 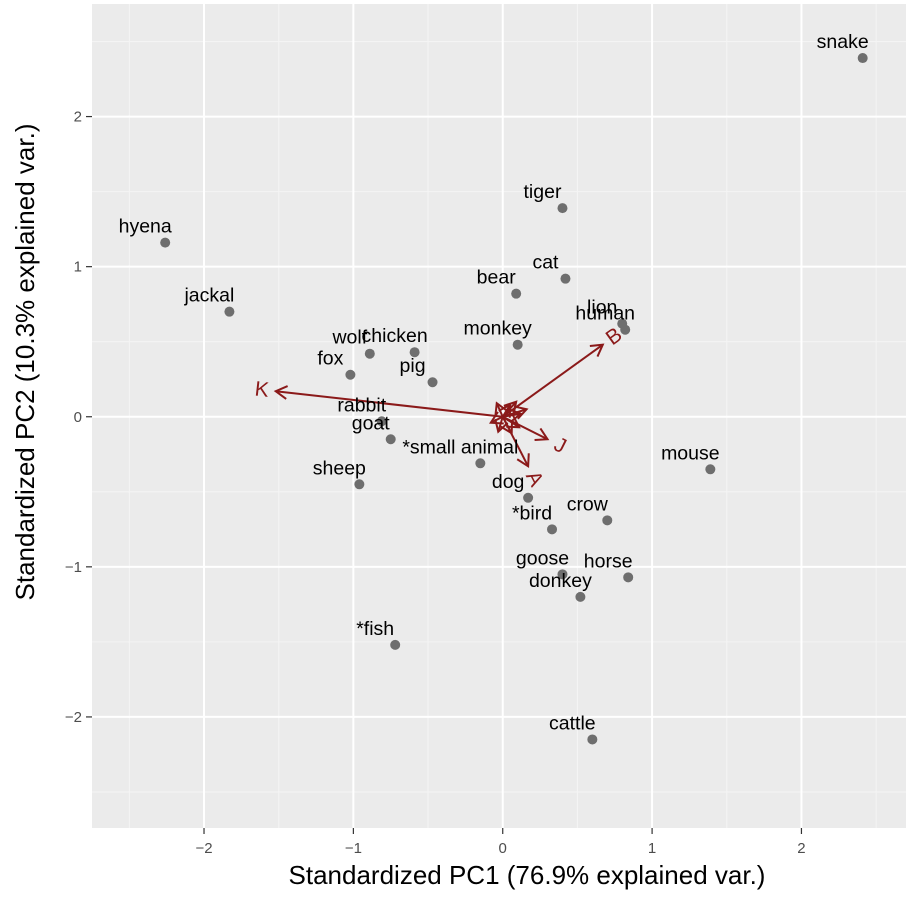 I want to click on y-tick-label: −2, so click(x=73, y=717).